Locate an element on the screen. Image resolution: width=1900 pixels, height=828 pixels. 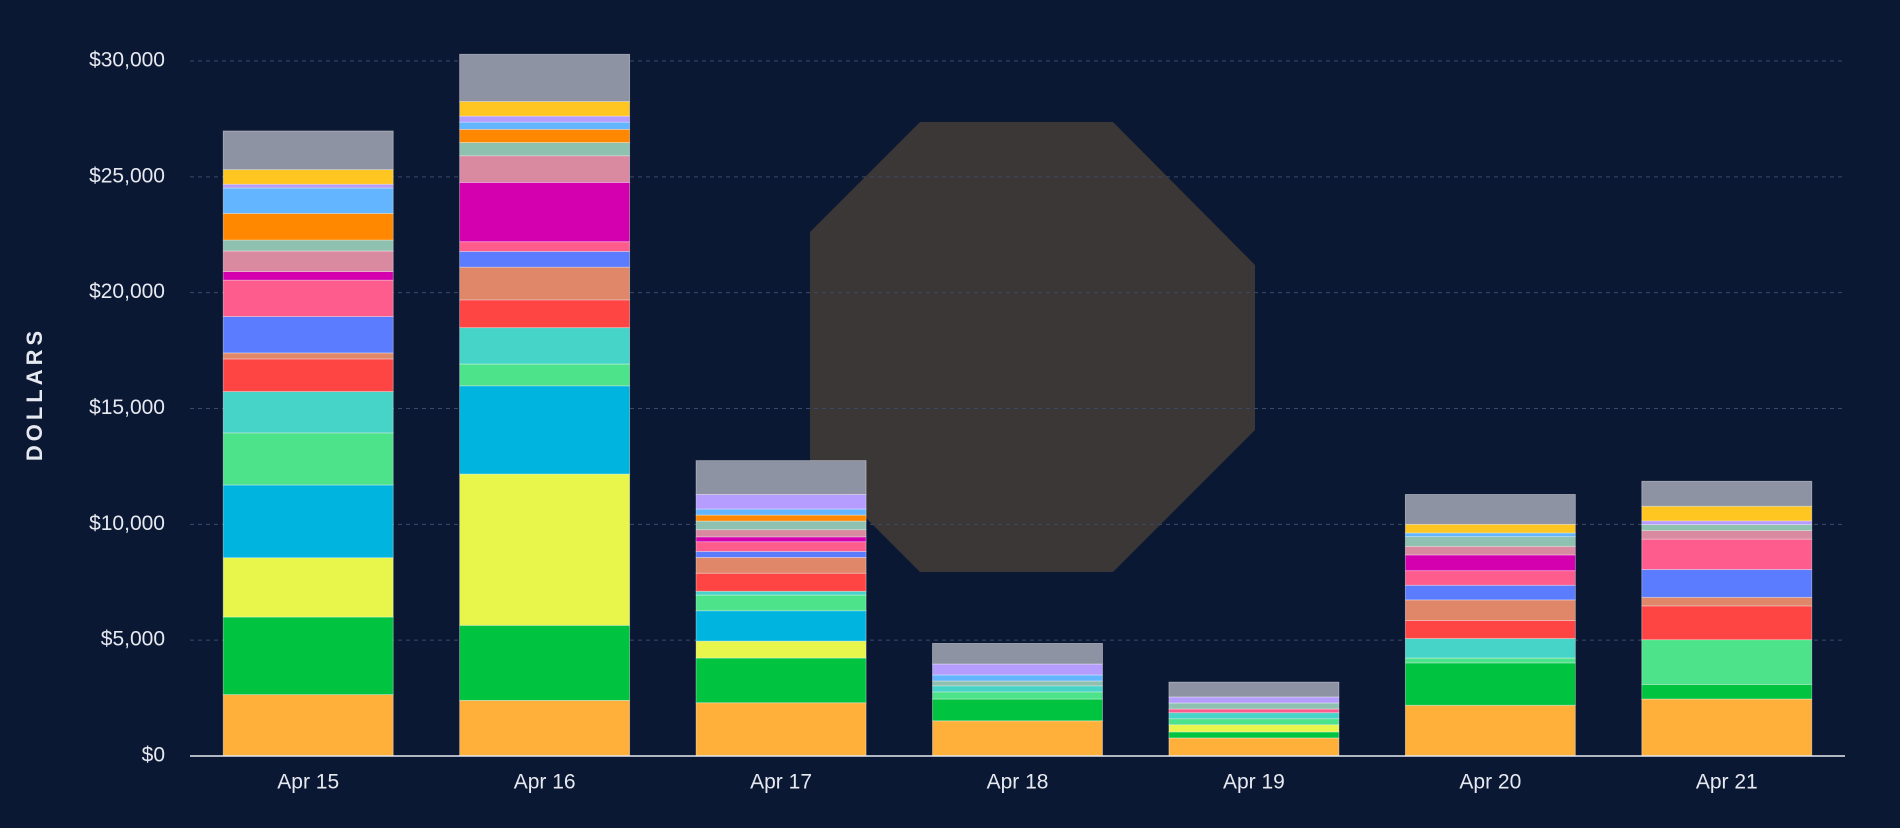
watermark-logo is located at coordinates (1032, 347).